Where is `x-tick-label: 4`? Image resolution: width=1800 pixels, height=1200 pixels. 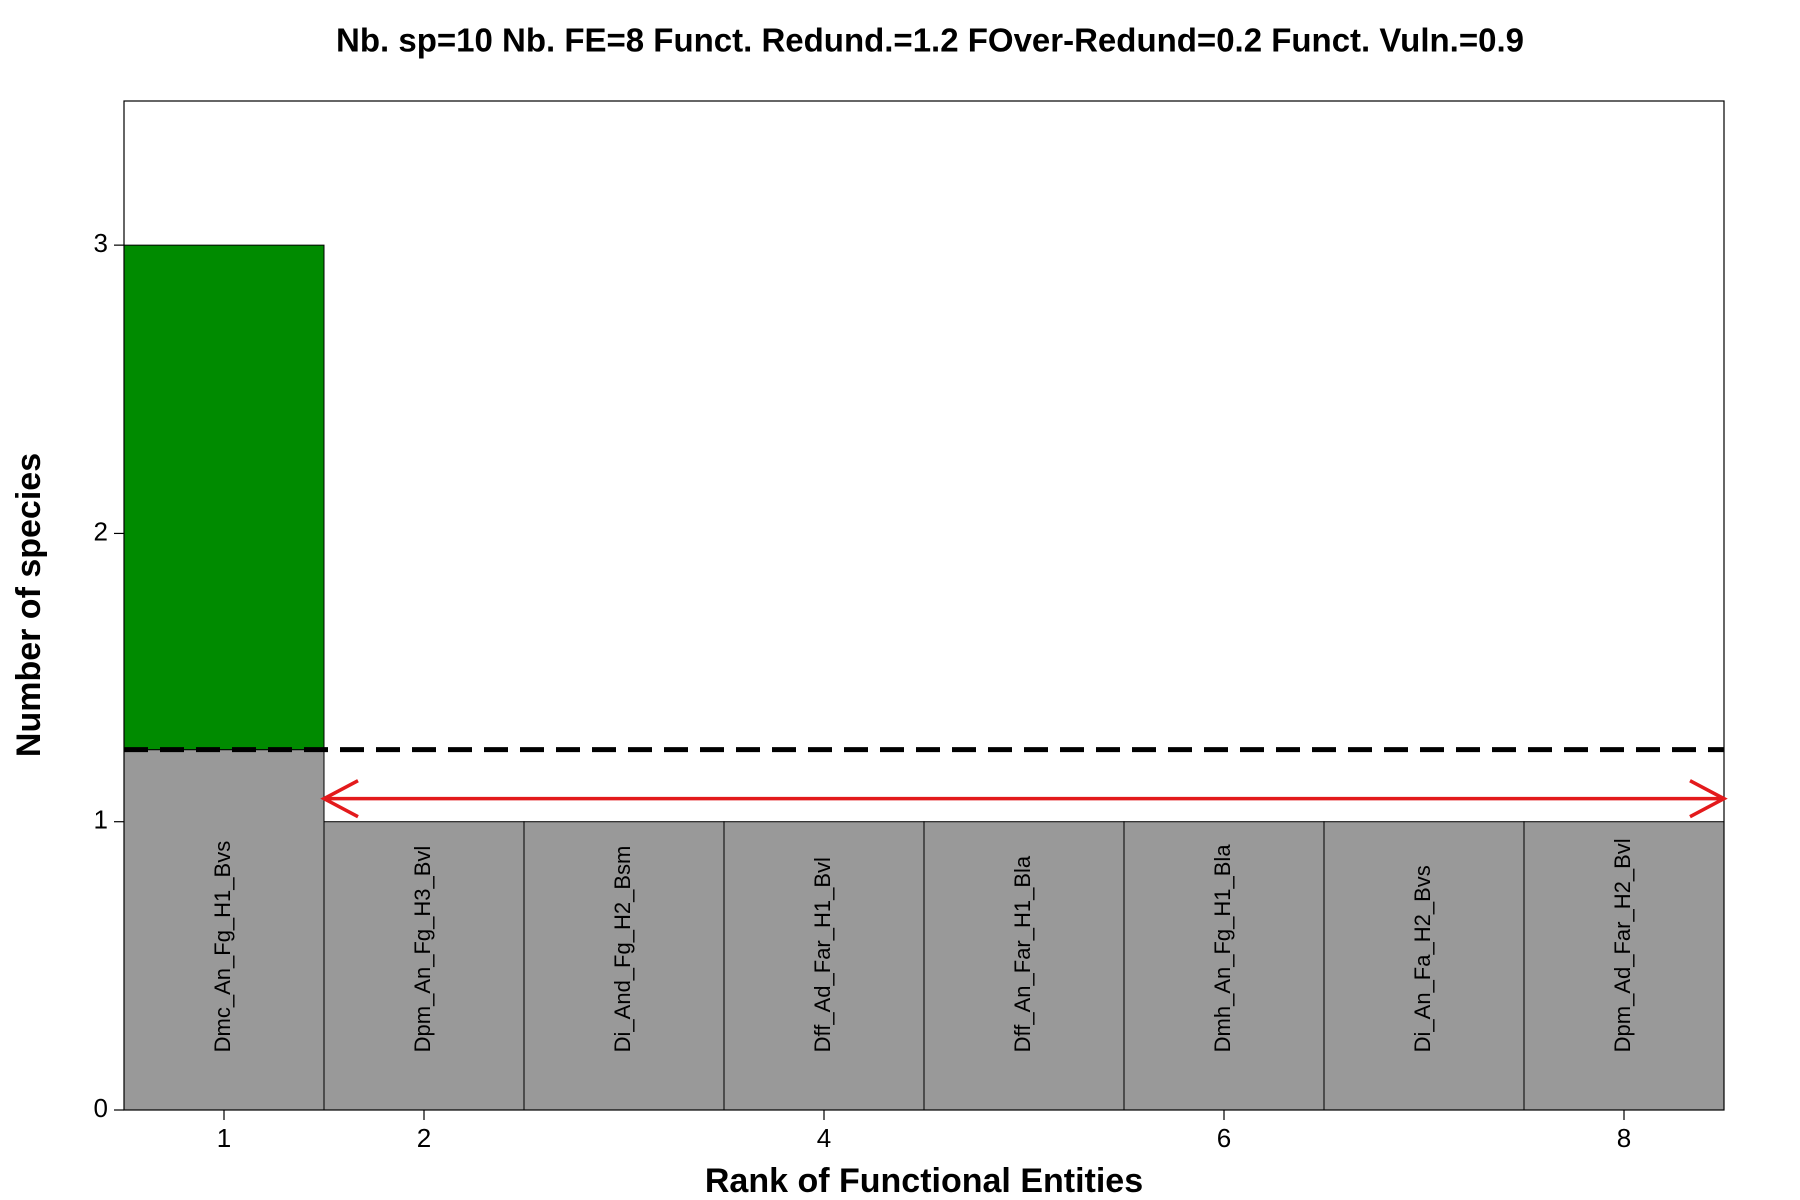 x-tick-label: 4 is located at coordinates (824, 1138).